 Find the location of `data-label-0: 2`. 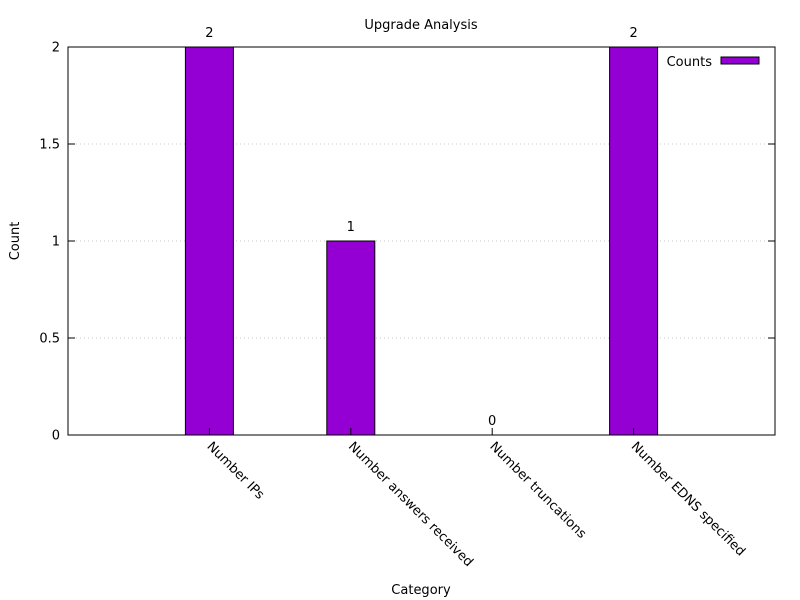

data-label-0: 2 is located at coordinates (209, 33).